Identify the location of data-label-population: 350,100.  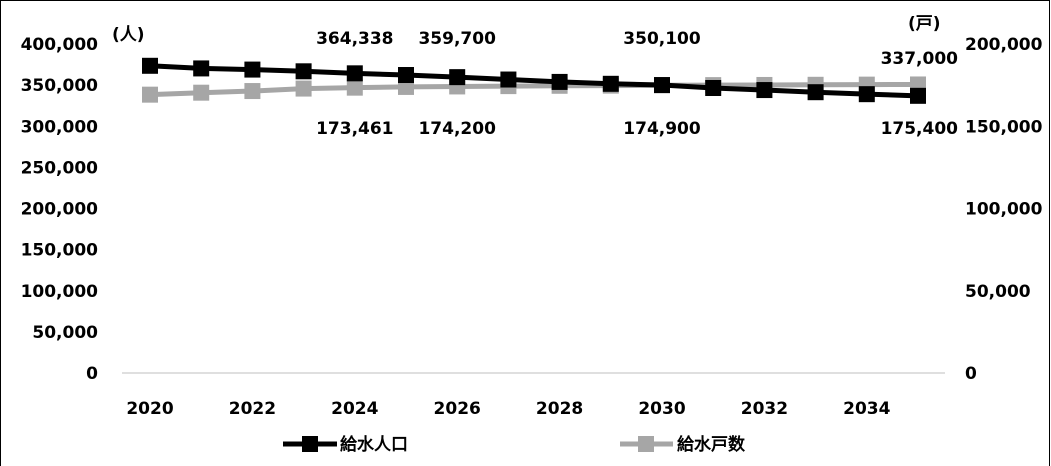
(662, 39).